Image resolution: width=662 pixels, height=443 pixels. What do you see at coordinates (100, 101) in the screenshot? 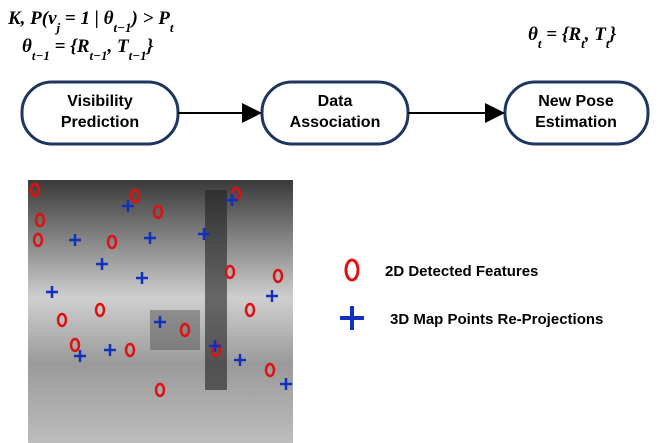
I see `node-label: Visibility` at bounding box center [100, 101].